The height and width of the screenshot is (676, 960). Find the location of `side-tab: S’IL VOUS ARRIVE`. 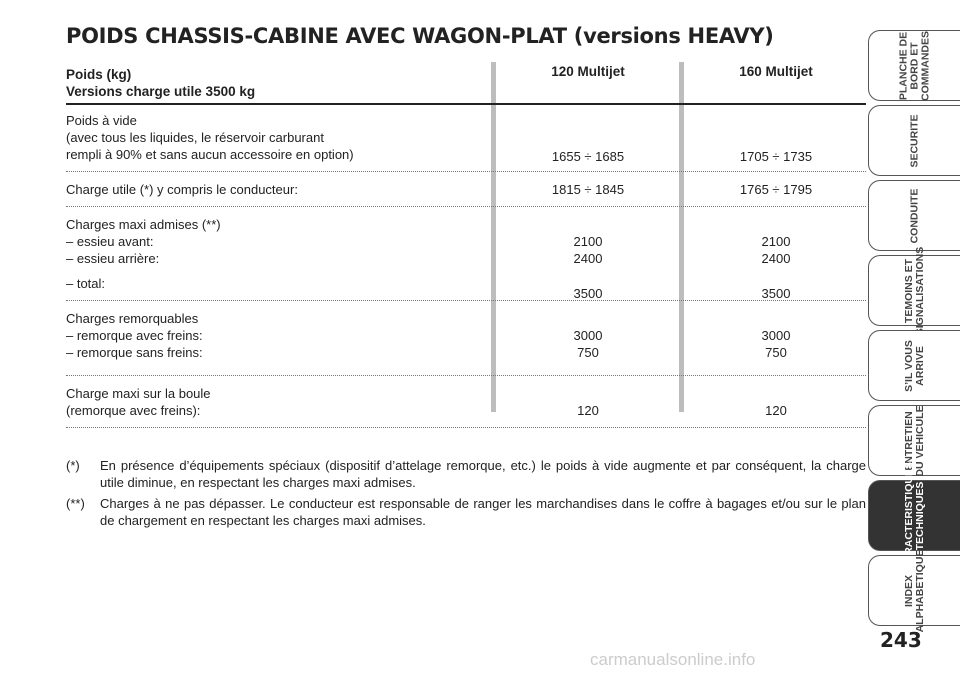

side-tab: S’IL VOUS ARRIVE is located at coordinates (914, 365).